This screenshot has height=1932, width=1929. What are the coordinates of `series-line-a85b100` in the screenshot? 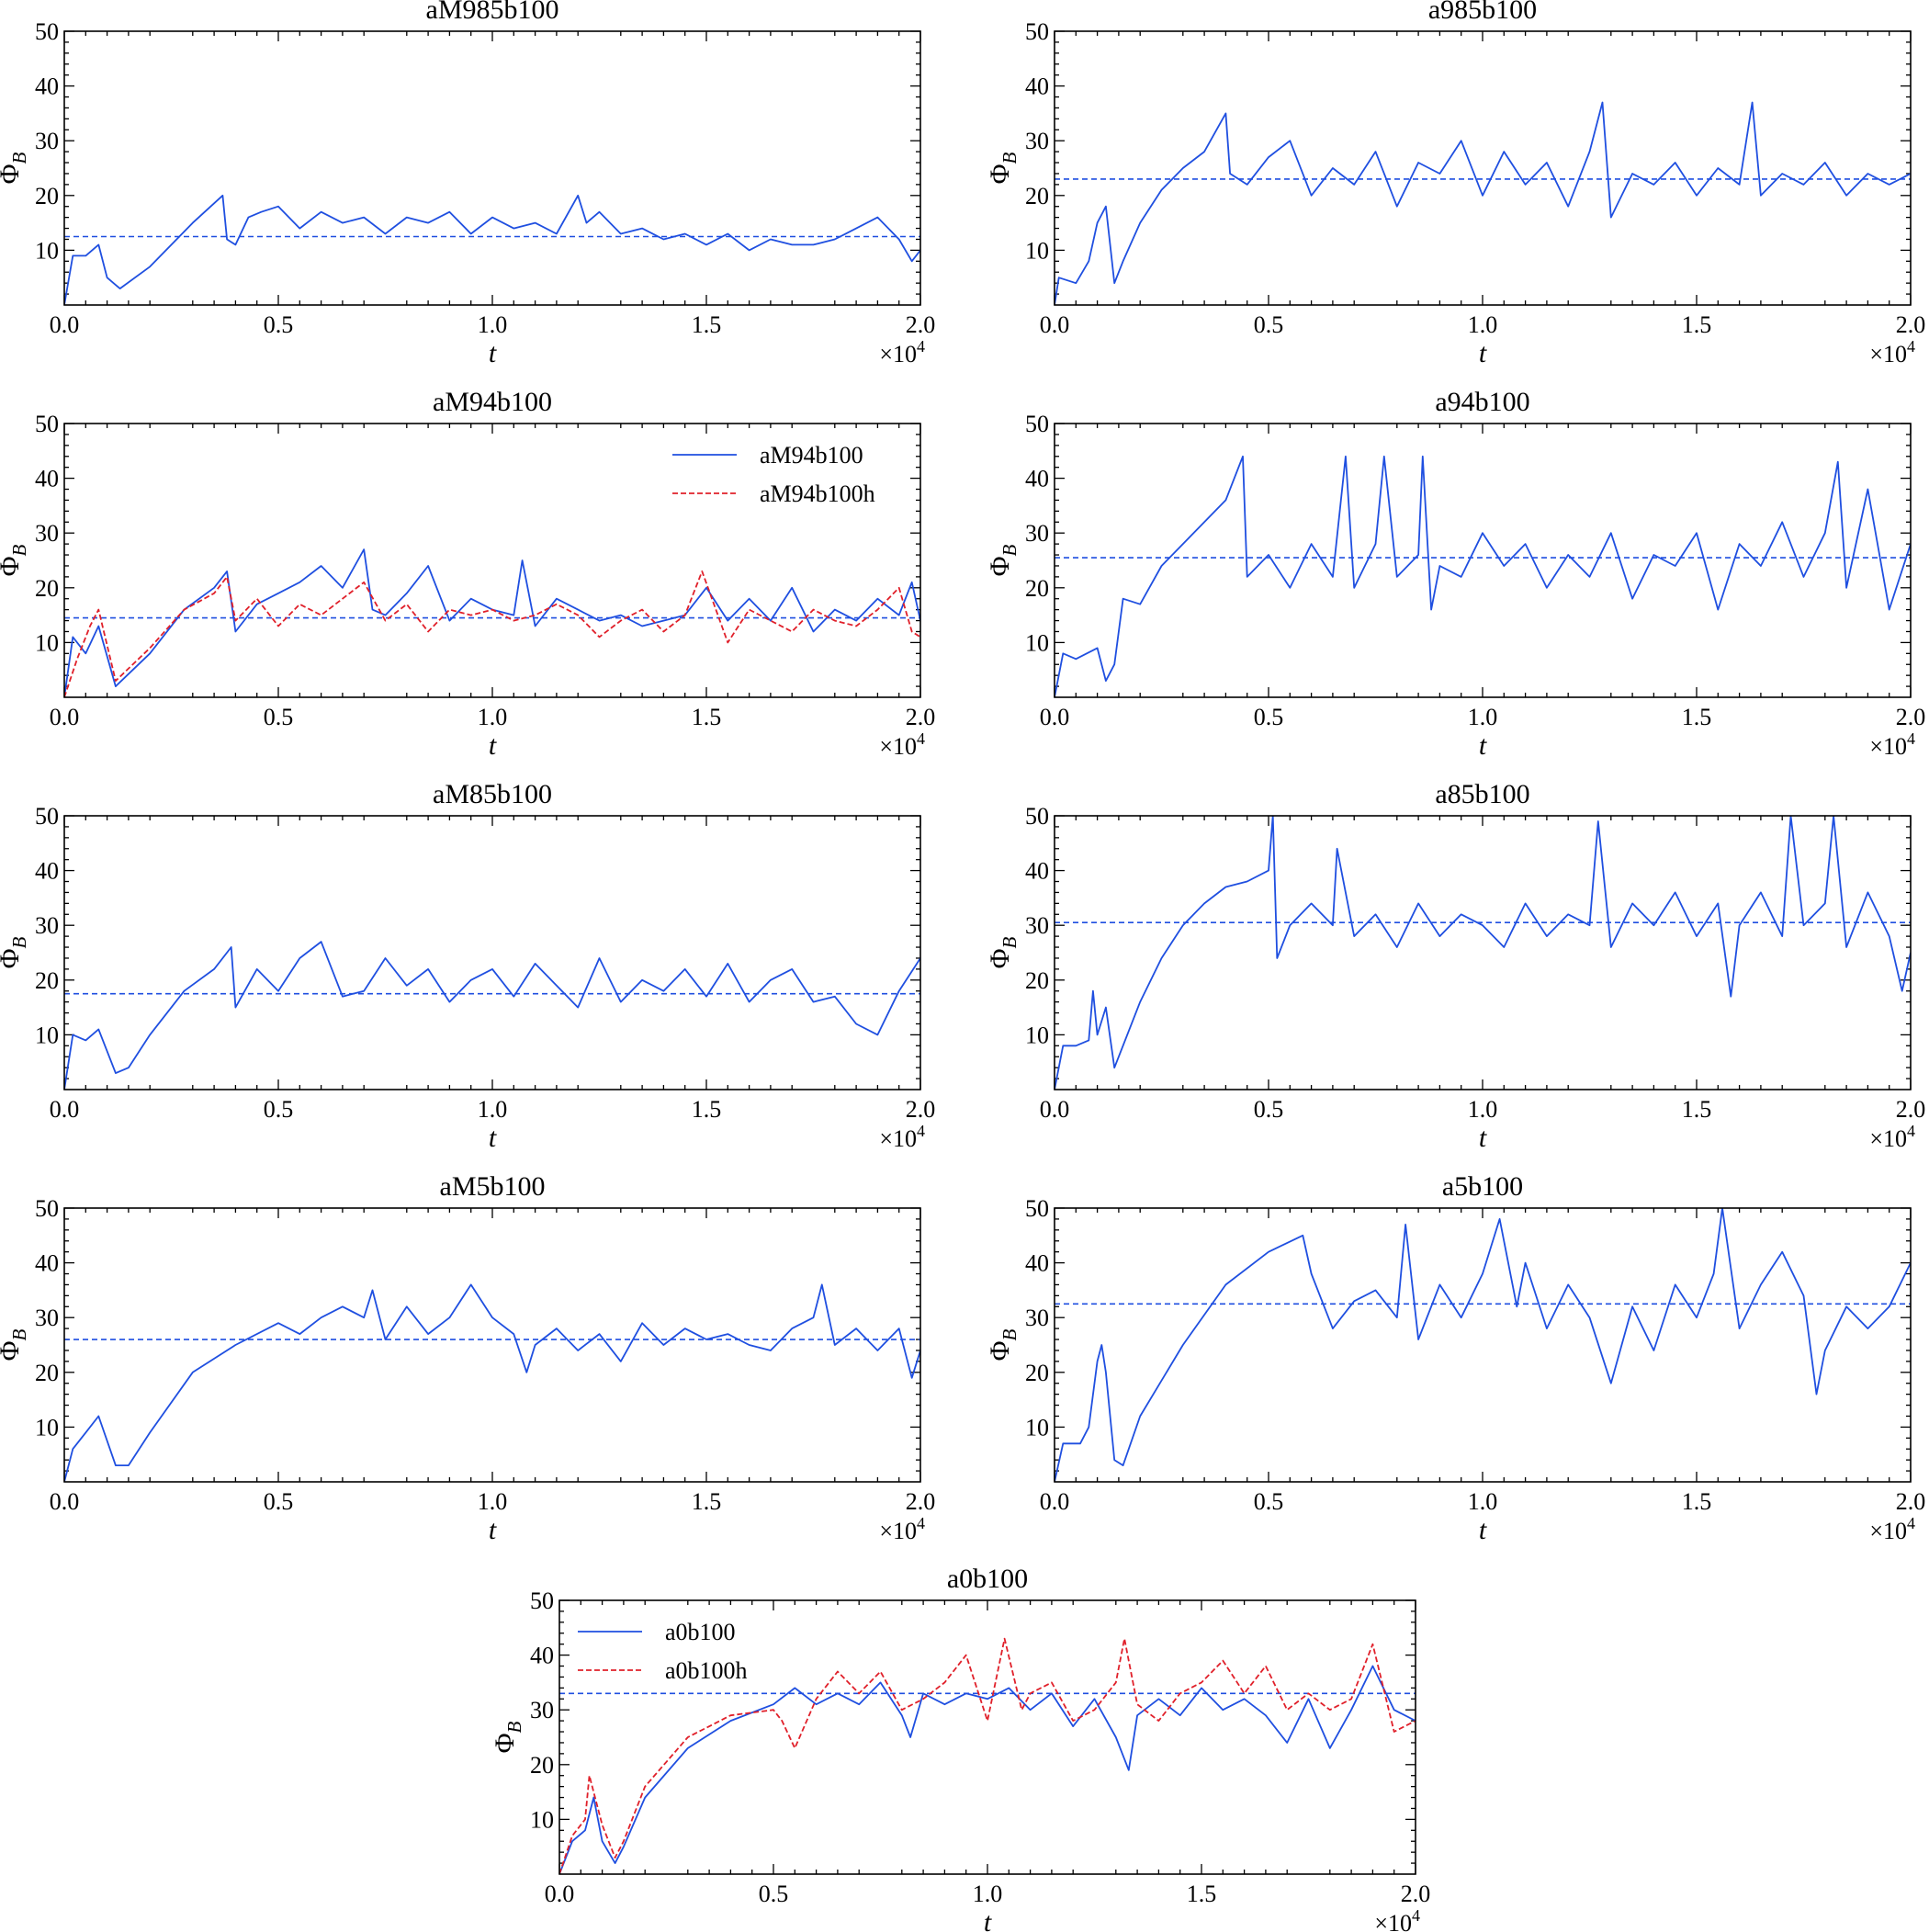 It's located at (1483, 953).